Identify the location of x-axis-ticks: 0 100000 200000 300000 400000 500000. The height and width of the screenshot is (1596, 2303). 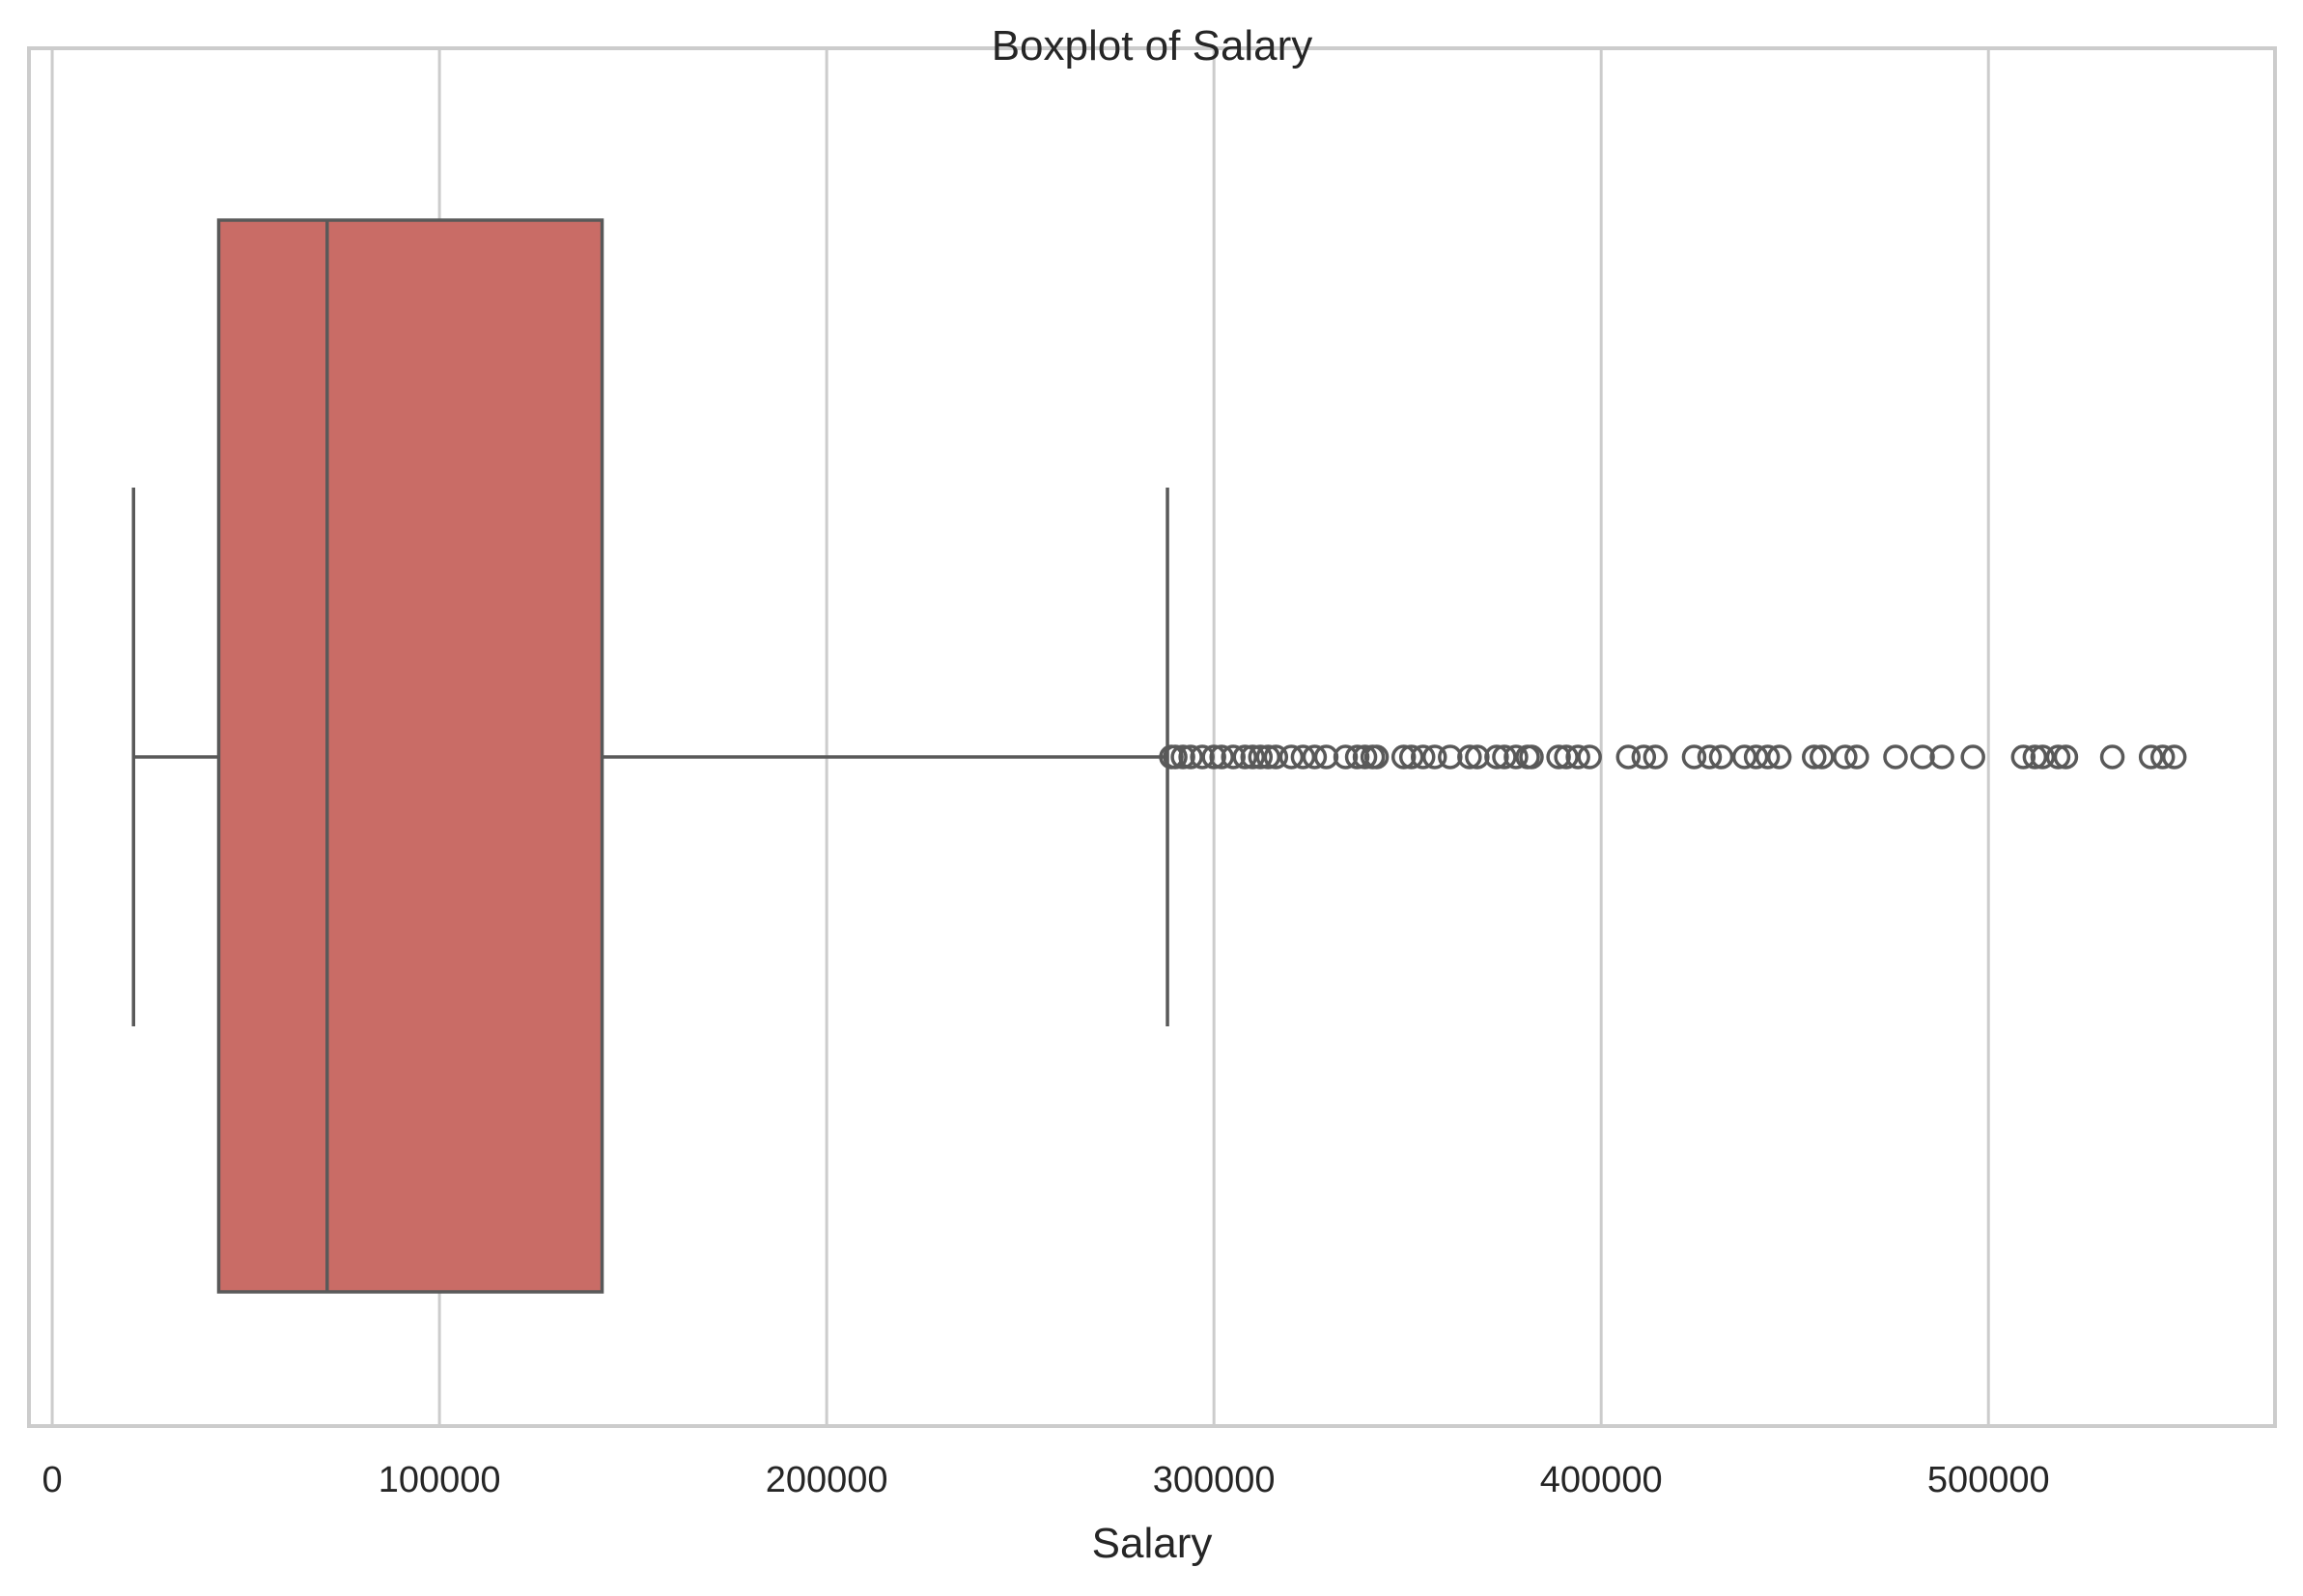
(1045, 1480).